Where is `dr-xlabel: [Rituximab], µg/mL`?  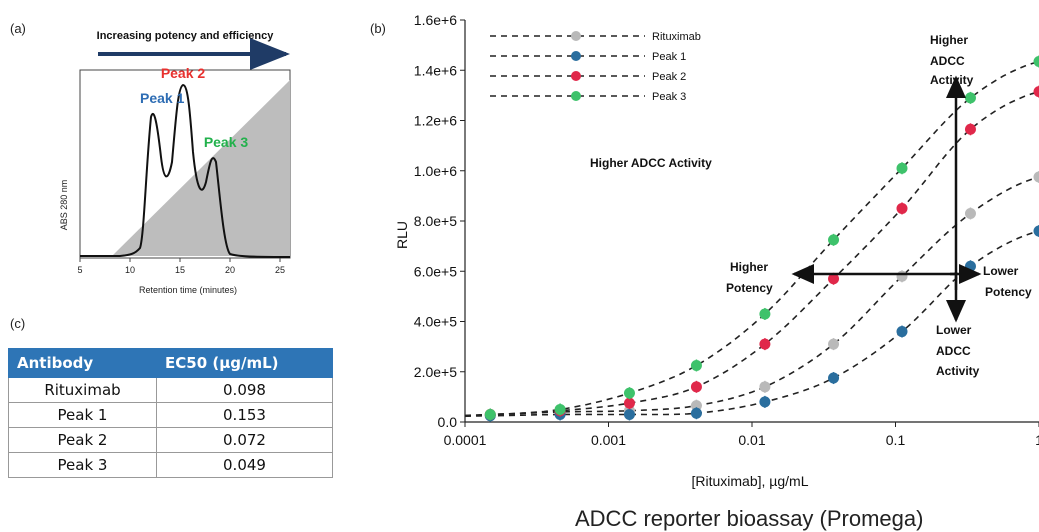 dr-xlabel: [Rituximab], µg/mL is located at coordinates (750, 481).